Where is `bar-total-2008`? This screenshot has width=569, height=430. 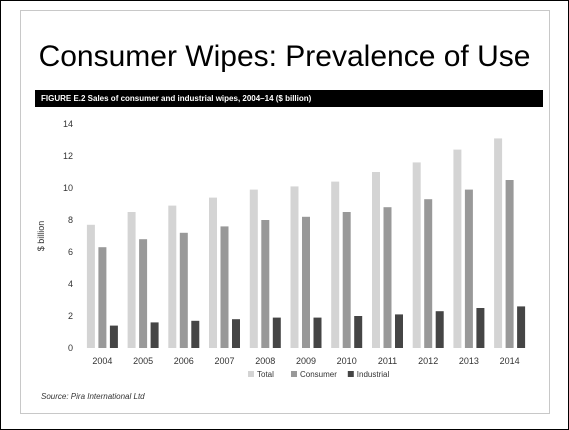
bar-total-2008 is located at coordinates (253, 268).